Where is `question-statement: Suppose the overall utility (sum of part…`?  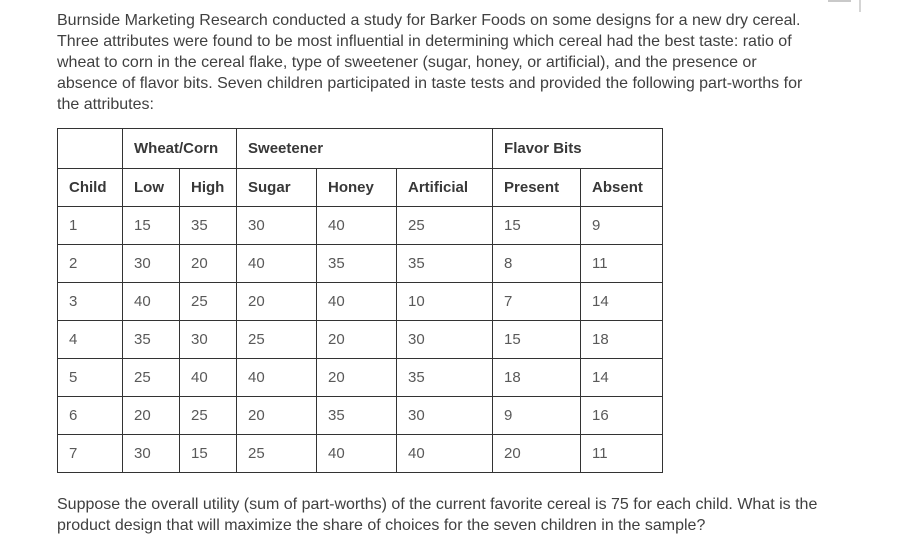 question-statement: Suppose the overall utility (sum of part… is located at coordinates (464, 515).